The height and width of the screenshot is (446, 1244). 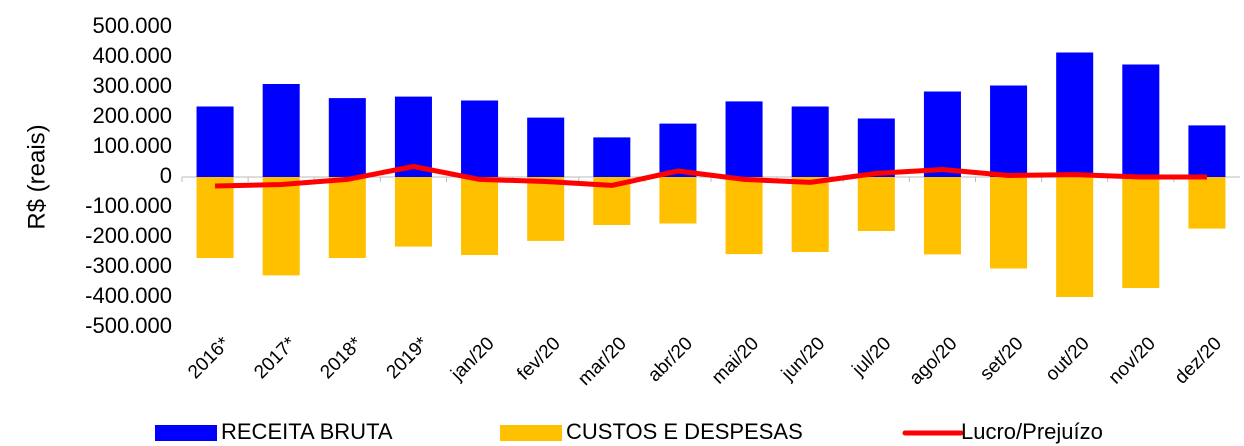 What do you see at coordinates (132, 145) in the screenshot?
I see `y-tick-label: 100.000` at bounding box center [132, 145].